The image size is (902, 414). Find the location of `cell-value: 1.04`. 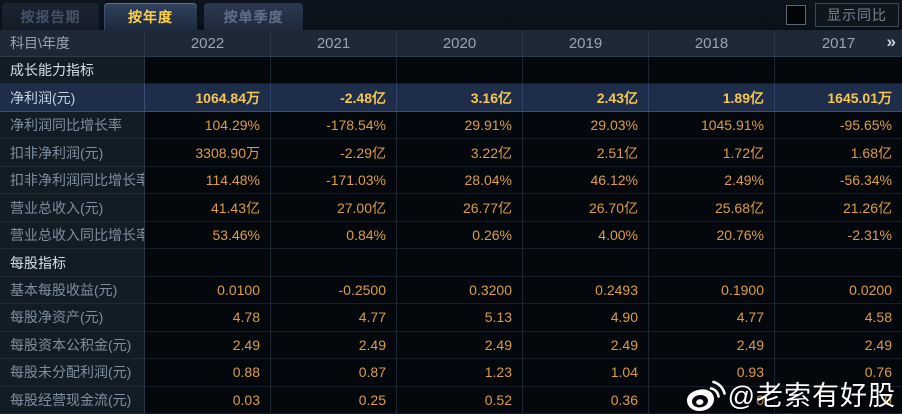

cell-value: 1.04 is located at coordinates (586, 373).